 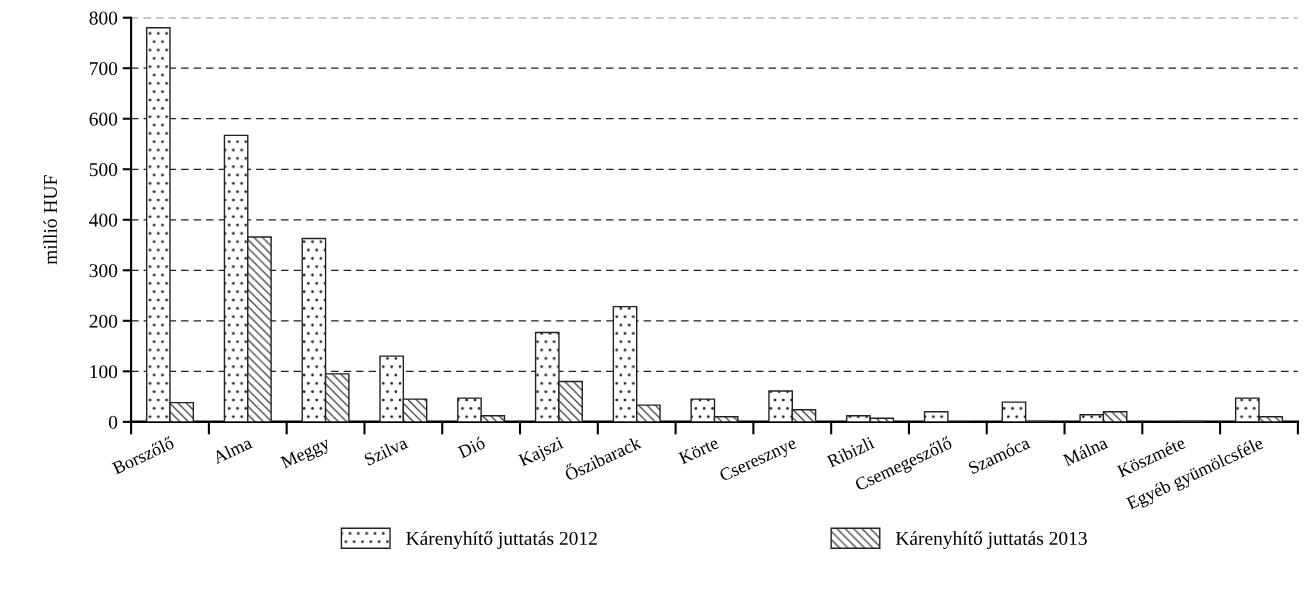 I want to click on x-tick-label: Málna, so click(x=1085, y=451).